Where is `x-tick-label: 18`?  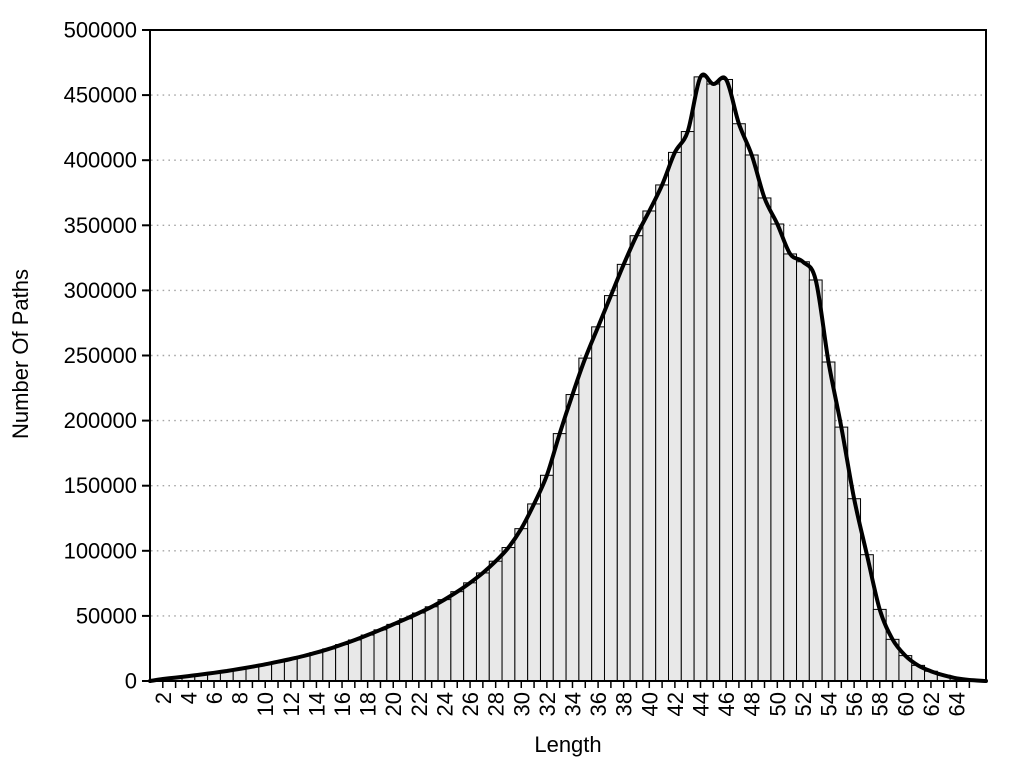
x-tick-label: 18 is located at coordinates (368, 704).